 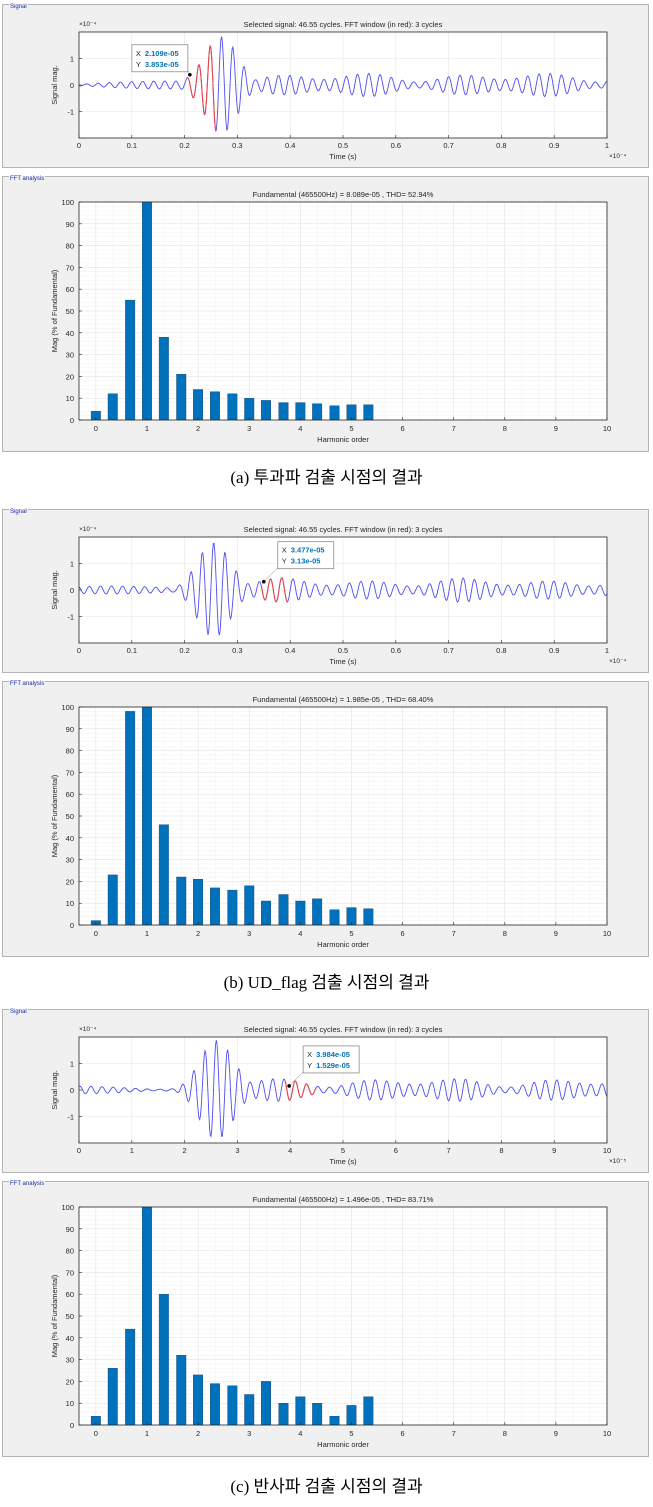 I want to click on figure-caption: (c) 반사파 검출 시점의 결과, so click(x=326, y=1486).